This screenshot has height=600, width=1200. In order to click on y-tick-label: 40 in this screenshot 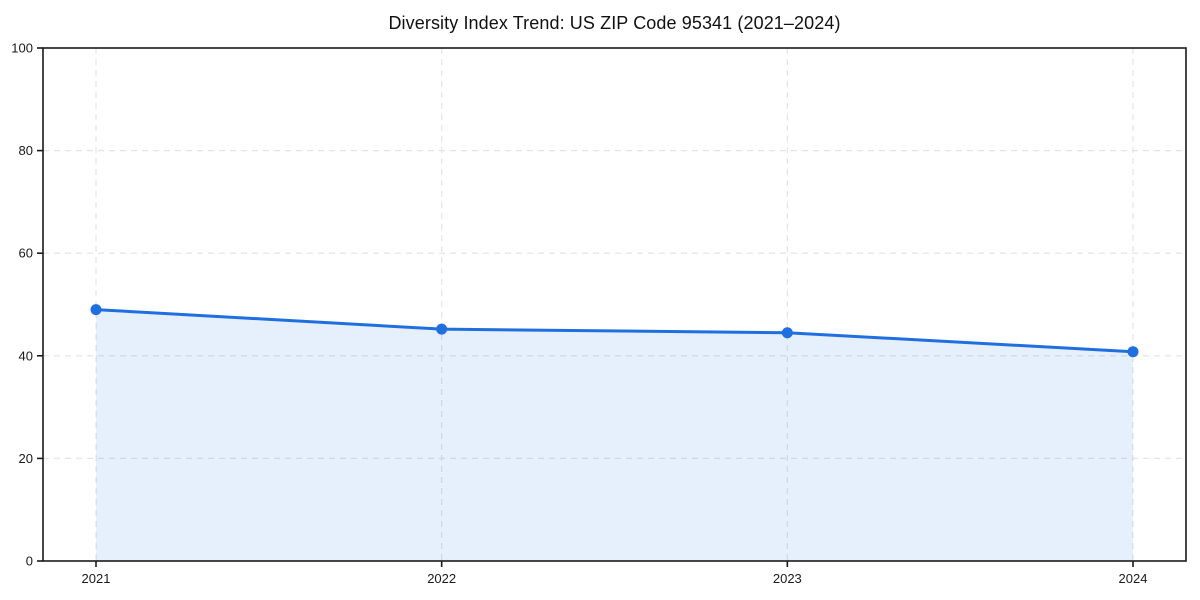, I will do `click(26, 355)`.